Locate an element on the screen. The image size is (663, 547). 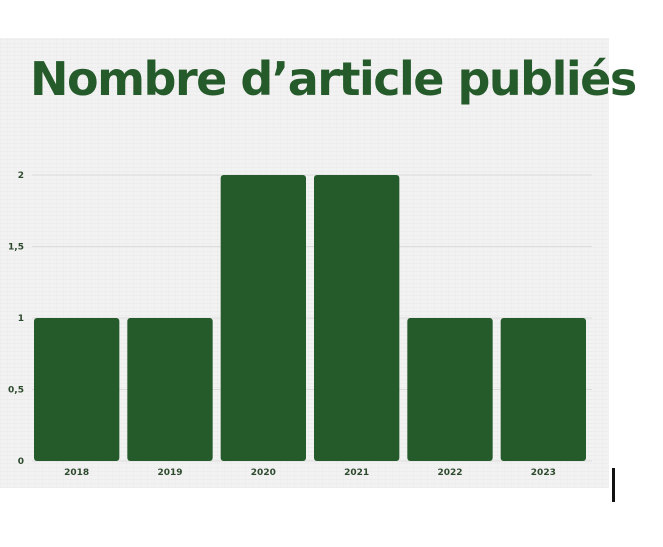
bar-2018 is located at coordinates (77, 389).